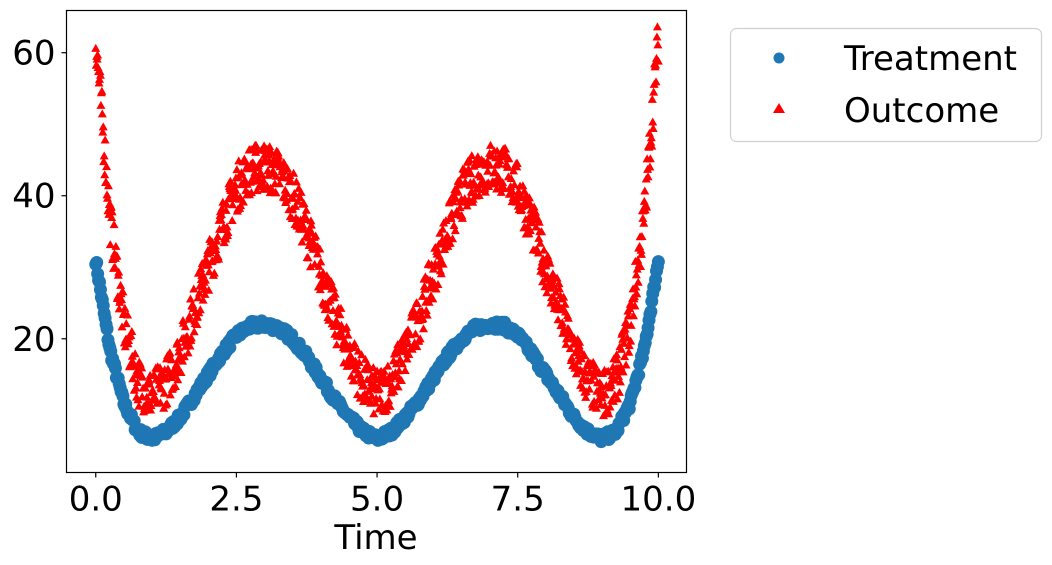  What do you see at coordinates (921, 111) in the screenshot?
I see `legend-label-outcome: Outcome` at bounding box center [921, 111].